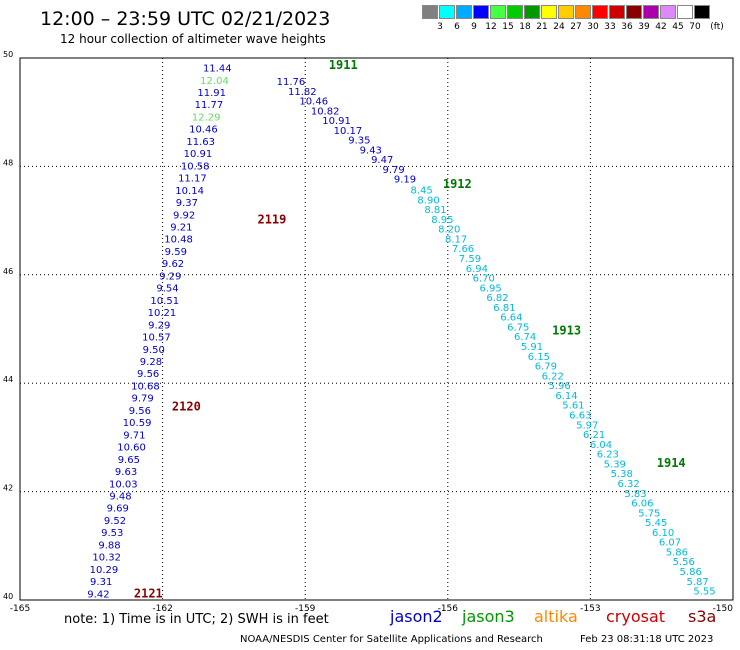 This screenshot has width=740, height=650. I want to click on wave-height-label: 10.91, so click(198, 154).